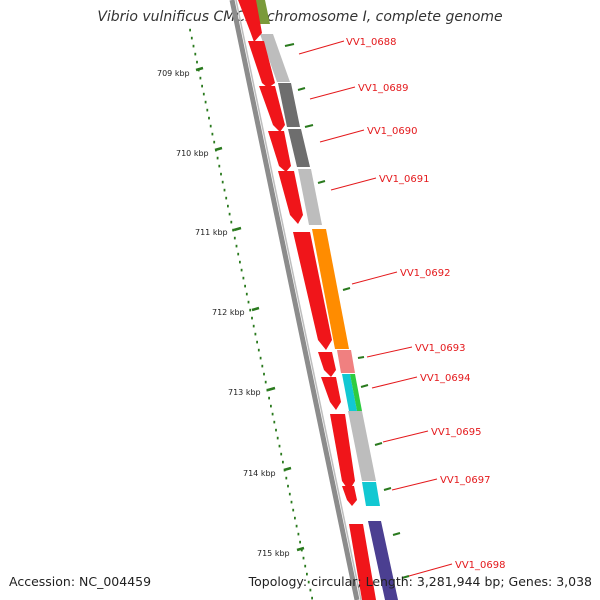 This screenshot has height=600, width=600. Describe the element at coordinates (273, 553) in the screenshot. I see `tick-label: 715 kbp` at that location.